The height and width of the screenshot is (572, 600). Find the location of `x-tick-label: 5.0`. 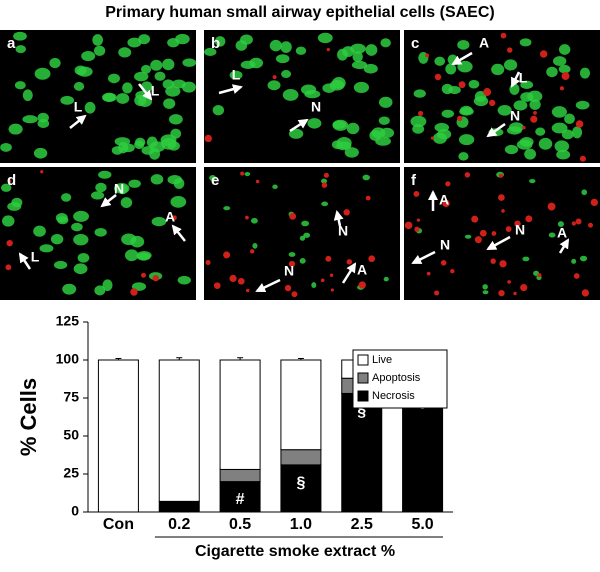

x-tick-label: 5.0 is located at coordinates (422, 524).